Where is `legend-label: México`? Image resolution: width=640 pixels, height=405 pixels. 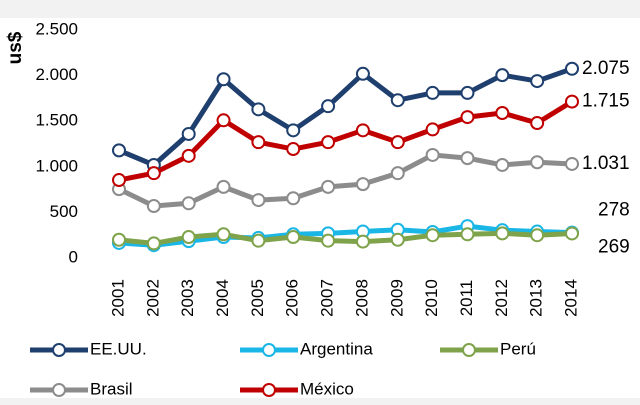
legend-label: México is located at coordinates (327, 388).